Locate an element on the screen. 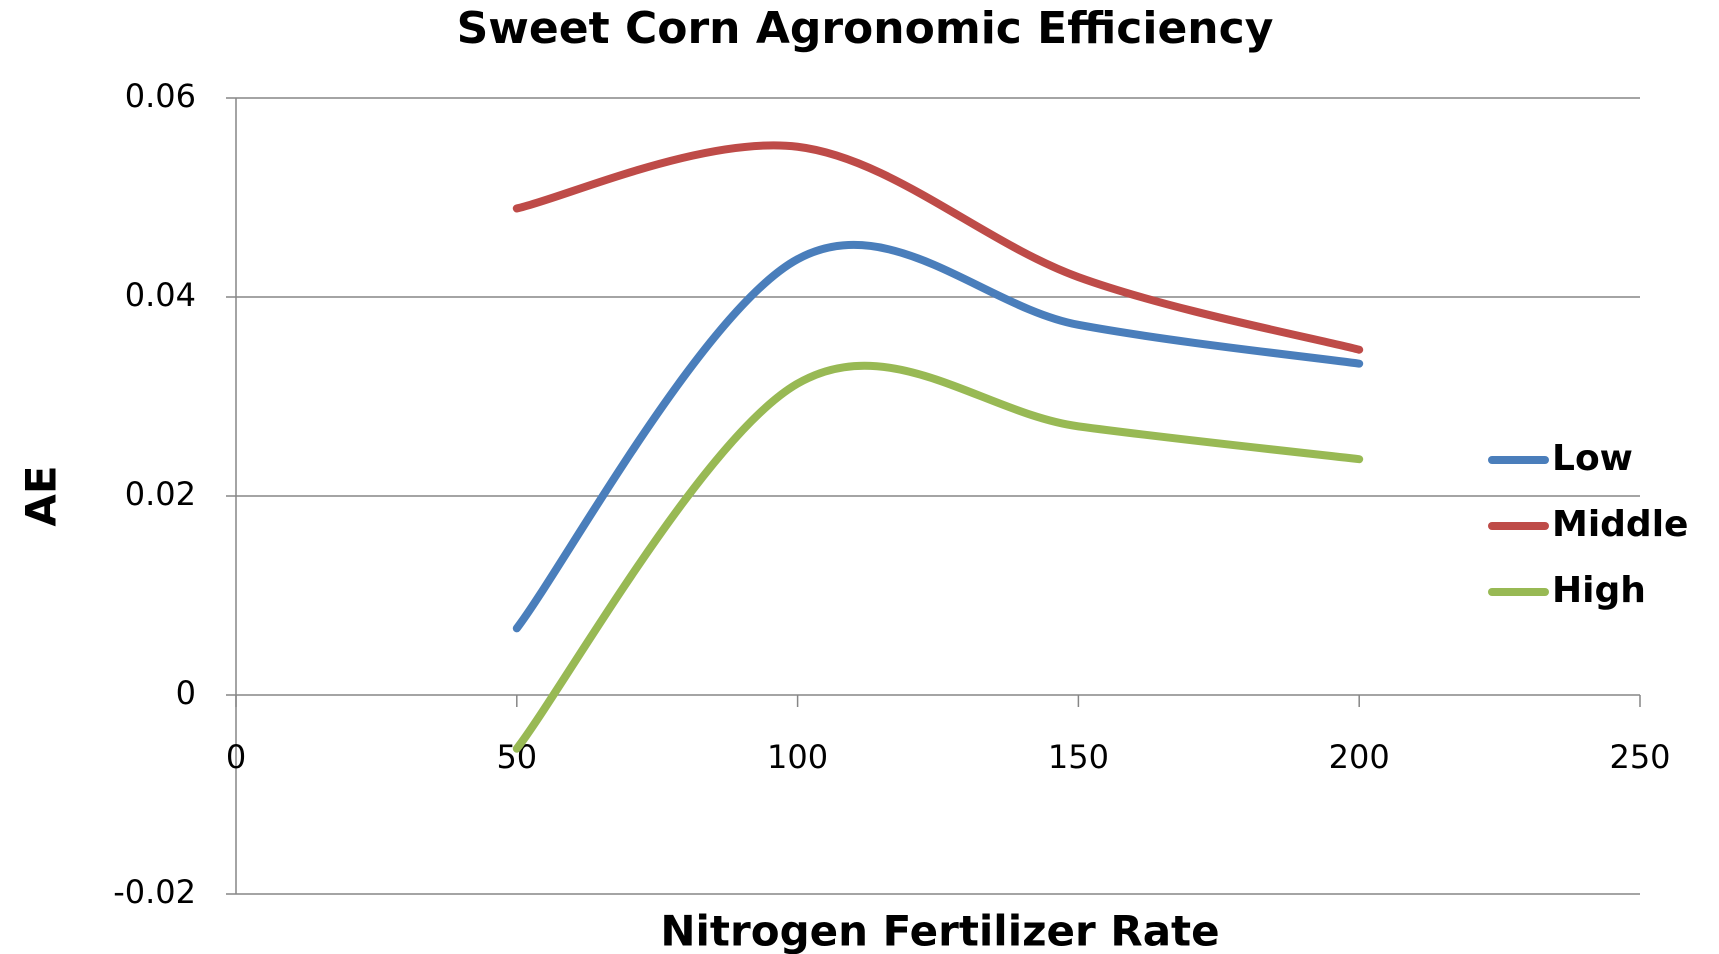  y-tick-label: 0.02 is located at coordinates (160, 494).